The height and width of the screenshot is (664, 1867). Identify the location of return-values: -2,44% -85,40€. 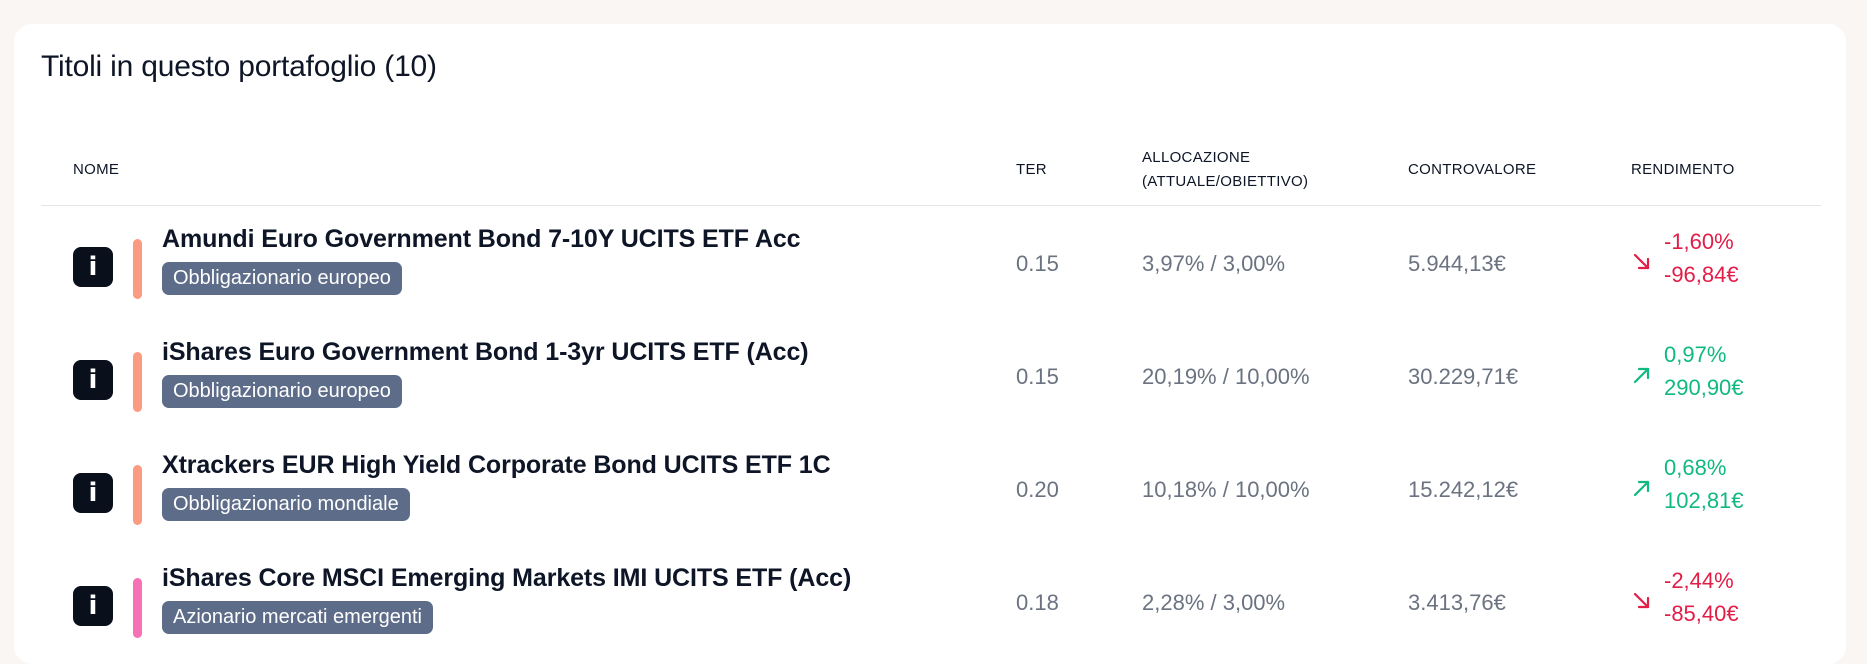
(1701, 597).